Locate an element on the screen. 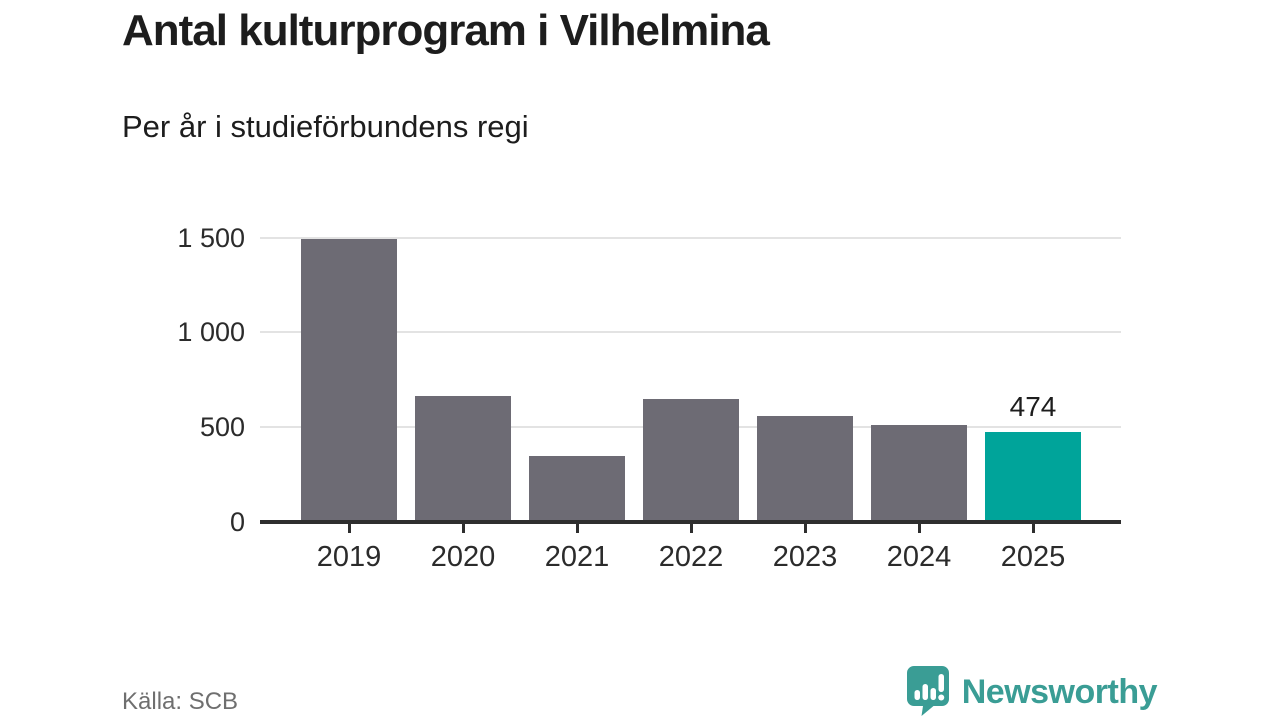 The height and width of the screenshot is (720, 1280). bar-2023 is located at coordinates (805, 469).